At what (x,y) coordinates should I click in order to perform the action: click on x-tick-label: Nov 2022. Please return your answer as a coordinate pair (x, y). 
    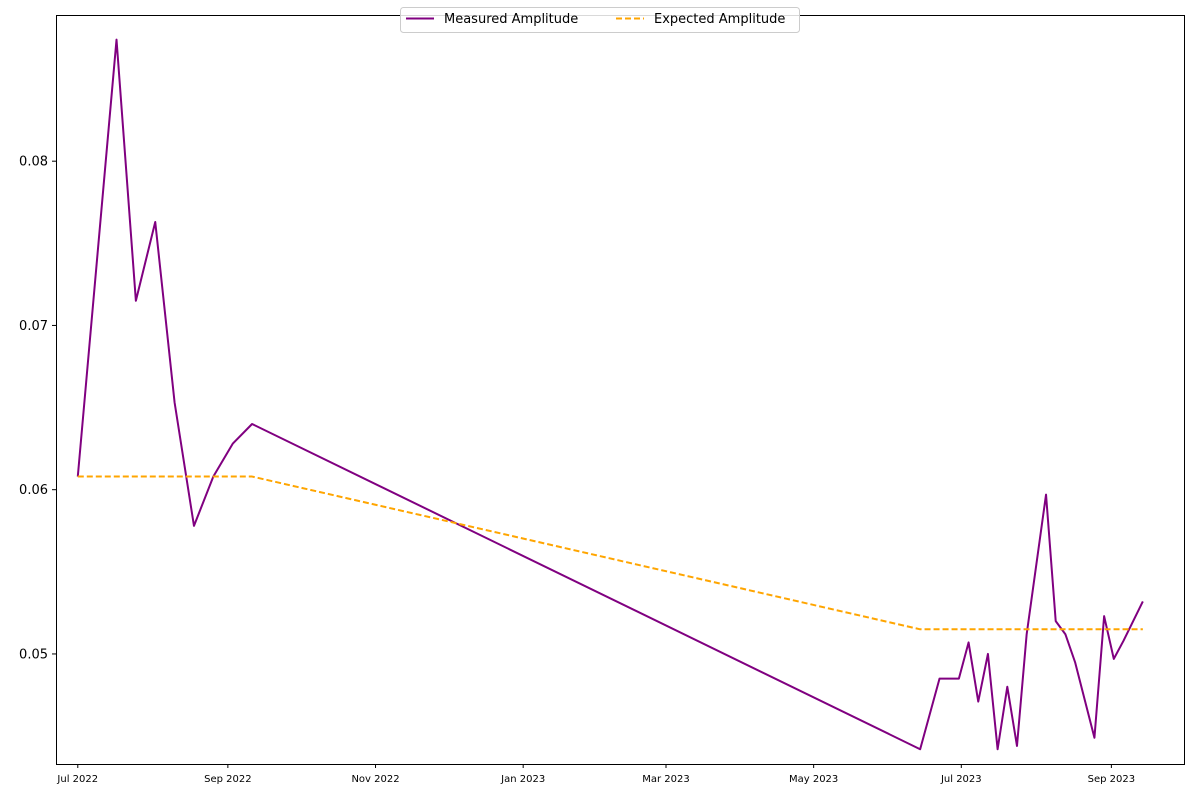
    Looking at the image, I should click on (375, 779).